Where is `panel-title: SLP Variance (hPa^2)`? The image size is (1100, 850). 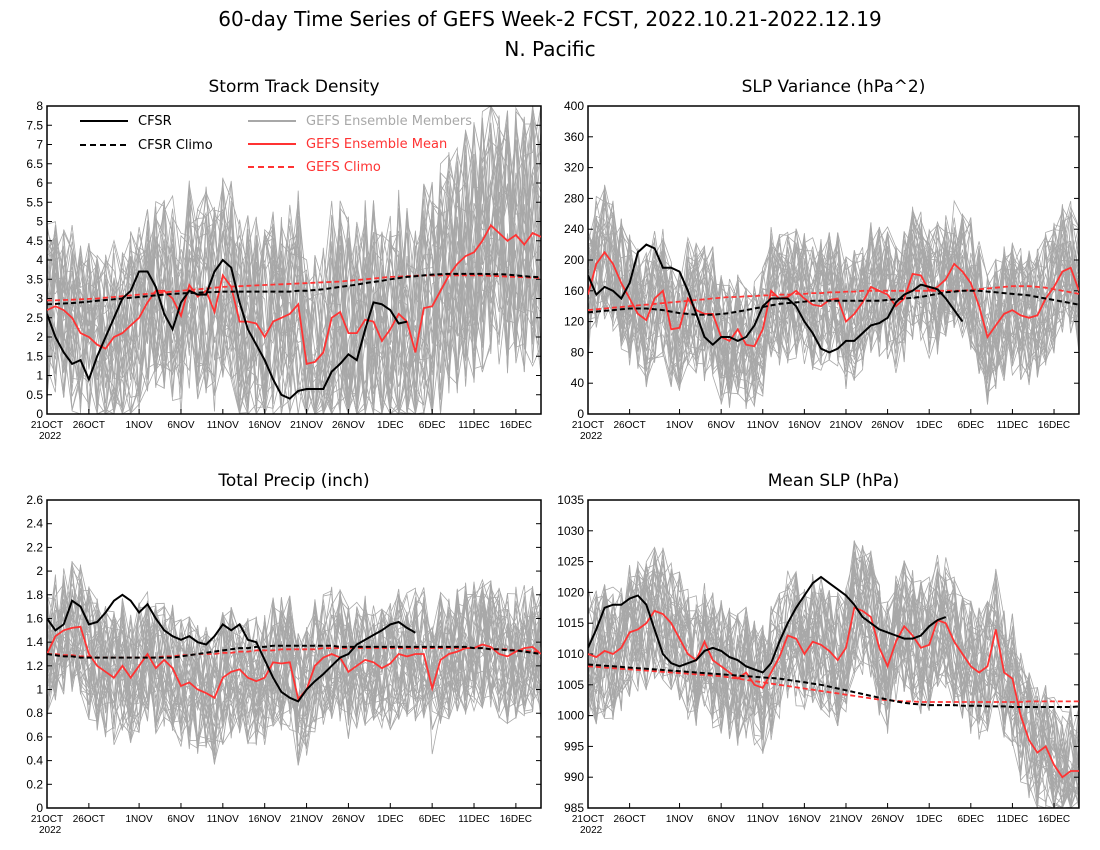
panel-title: SLP Variance (hPa^2) is located at coordinates (834, 87).